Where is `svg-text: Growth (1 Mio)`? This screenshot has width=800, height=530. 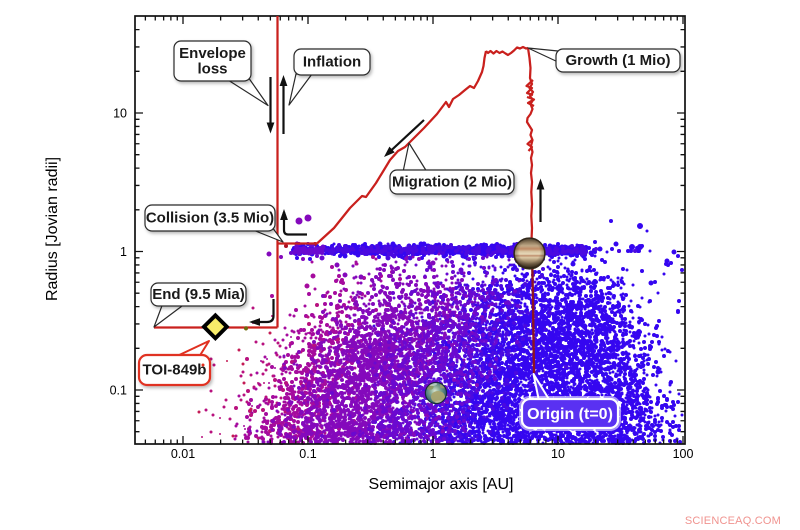 svg-text: Growth (1 Mio) is located at coordinates (618, 60).